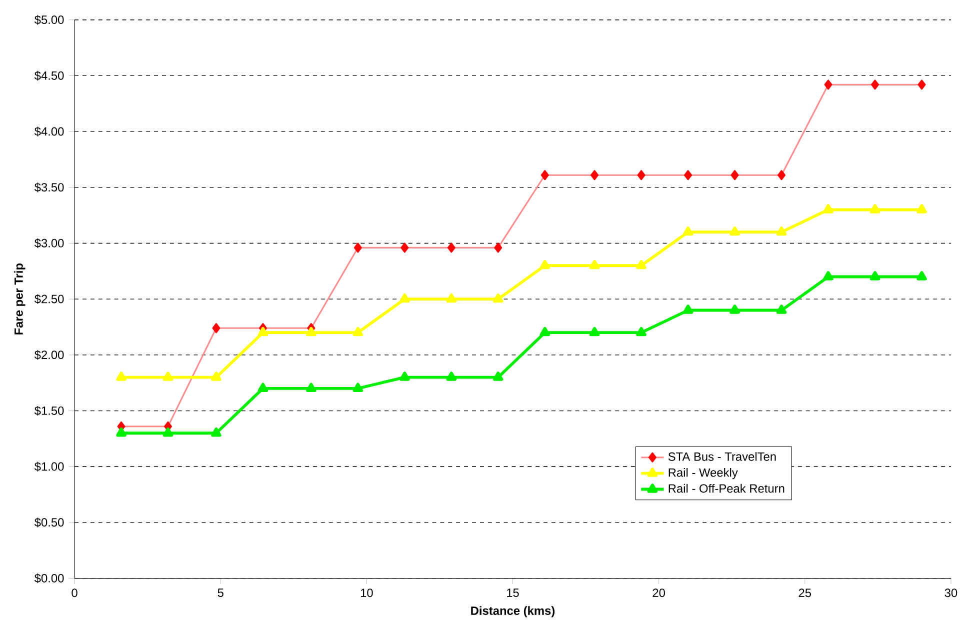 The width and height of the screenshot is (962, 635). What do you see at coordinates (49, 579) in the screenshot?
I see `y-tick-label: $0.00` at bounding box center [49, 579].